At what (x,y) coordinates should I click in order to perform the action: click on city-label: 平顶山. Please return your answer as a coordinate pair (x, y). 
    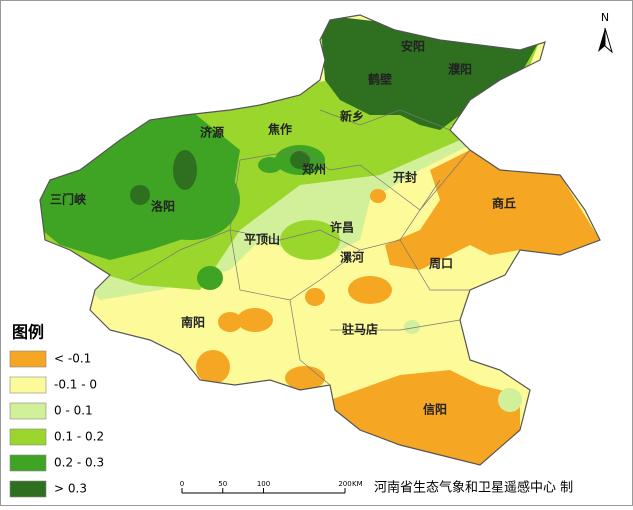
    Looking at the image, I should click on (262, 239).